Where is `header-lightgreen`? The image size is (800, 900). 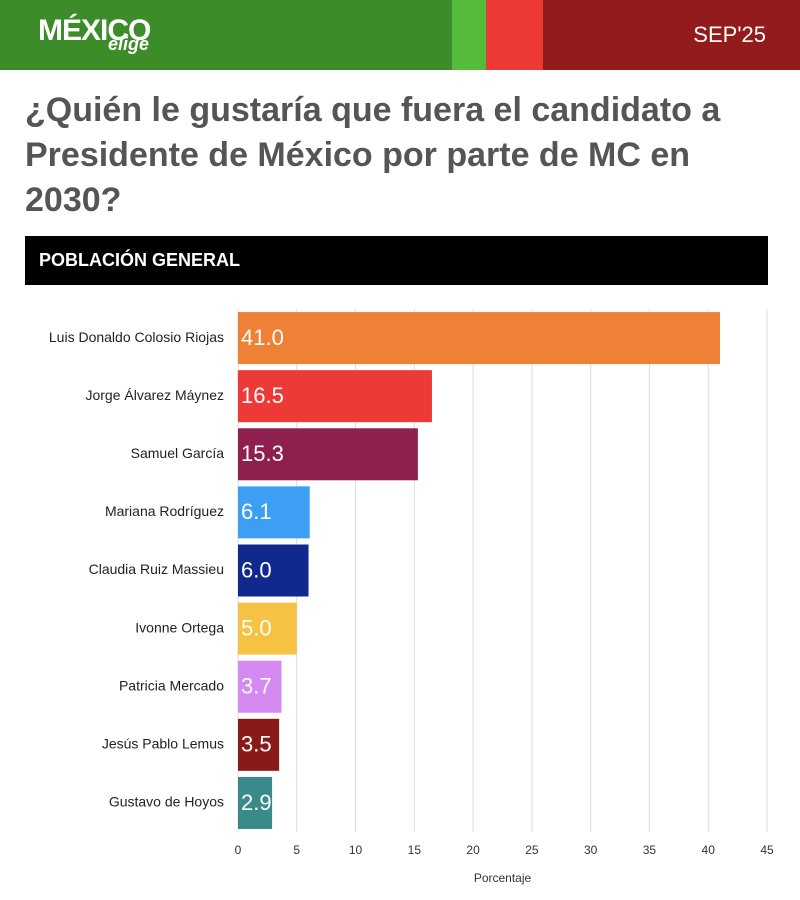 header-lightgreen is located at coordinates (469, 35).